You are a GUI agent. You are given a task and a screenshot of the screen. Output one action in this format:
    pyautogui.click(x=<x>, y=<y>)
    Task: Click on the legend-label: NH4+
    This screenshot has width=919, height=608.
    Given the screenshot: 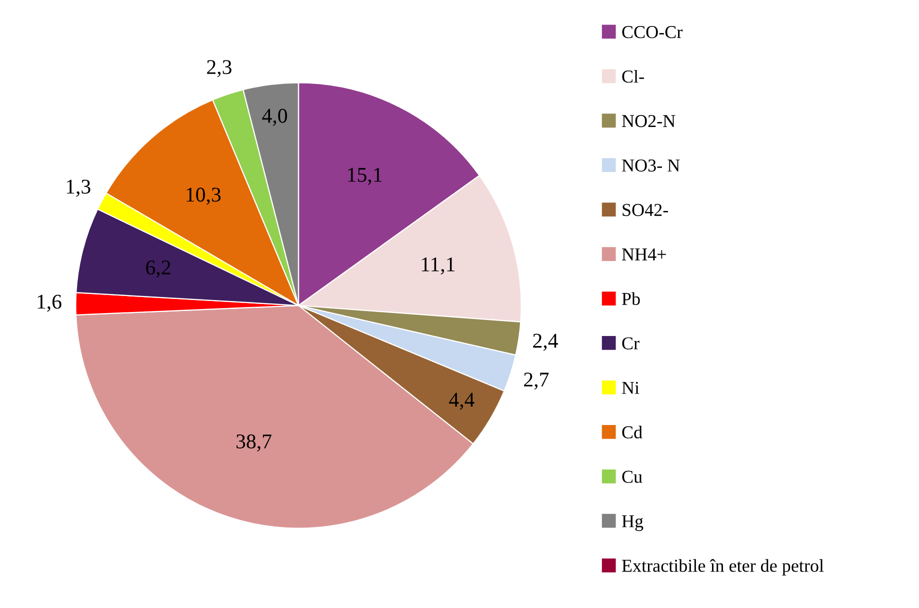 What is the action you would take?
    pyautogui.click(x=644, y=254)
    